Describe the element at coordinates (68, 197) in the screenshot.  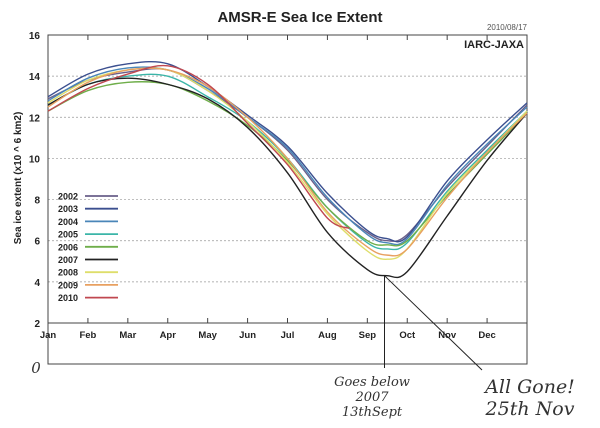
I see `legend-label: 2002` at that location.